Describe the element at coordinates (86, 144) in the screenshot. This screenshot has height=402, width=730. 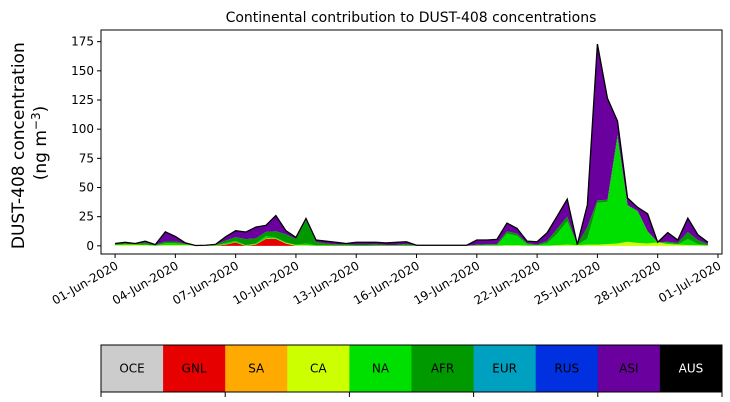
I see `y-axis: 0 25 50 75 100 125 150 175` at that location.